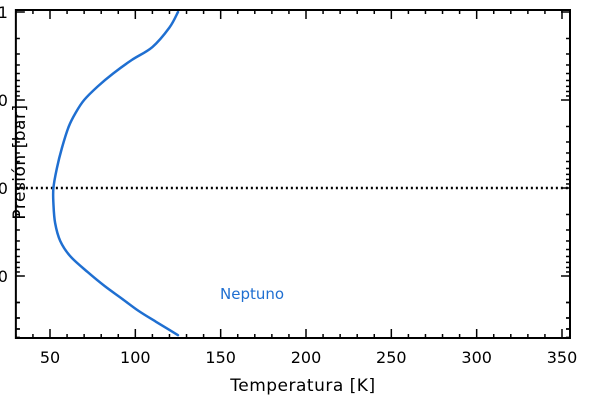  I want to click on x-tick-label: 200, so click(306, 357).